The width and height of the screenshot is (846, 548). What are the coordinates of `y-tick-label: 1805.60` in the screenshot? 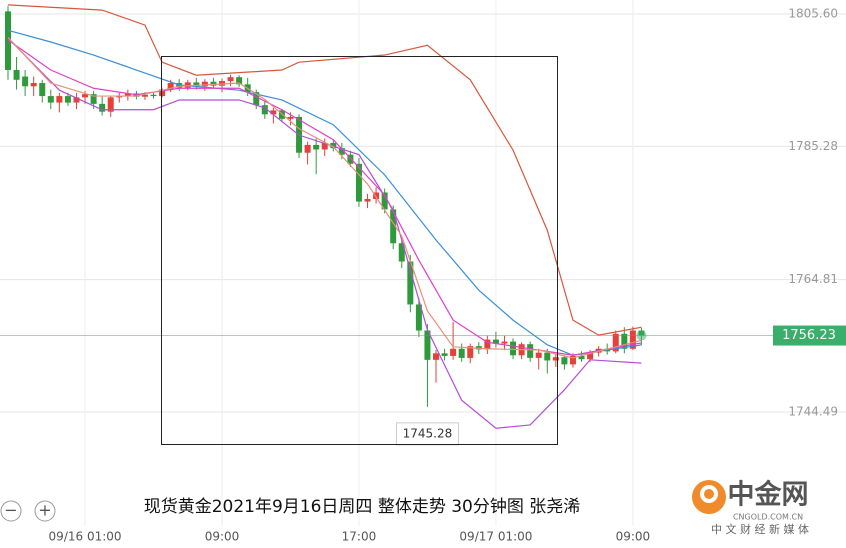 It's located at (813, 14).